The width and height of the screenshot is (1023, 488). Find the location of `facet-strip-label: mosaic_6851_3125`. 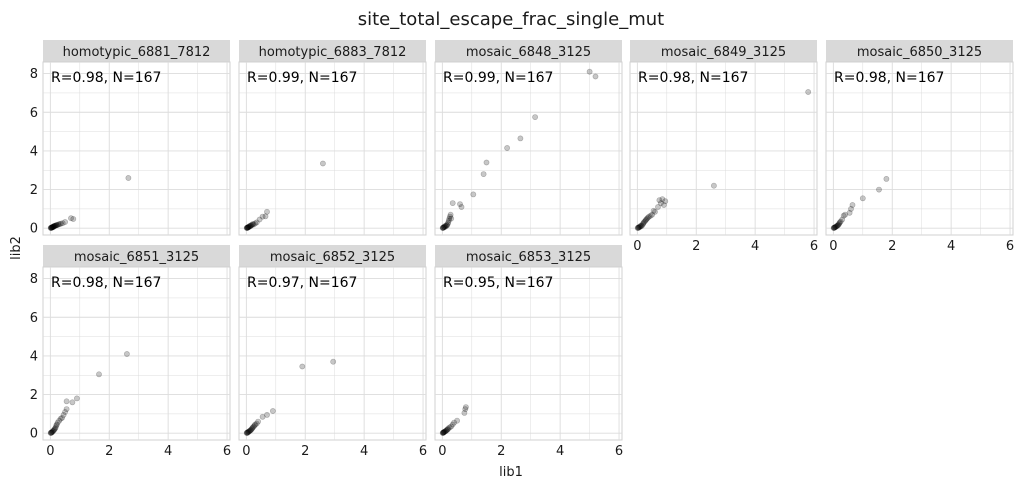

facet-strip-label: mosaic_6851_3125 is located at coordinates (136, 257).